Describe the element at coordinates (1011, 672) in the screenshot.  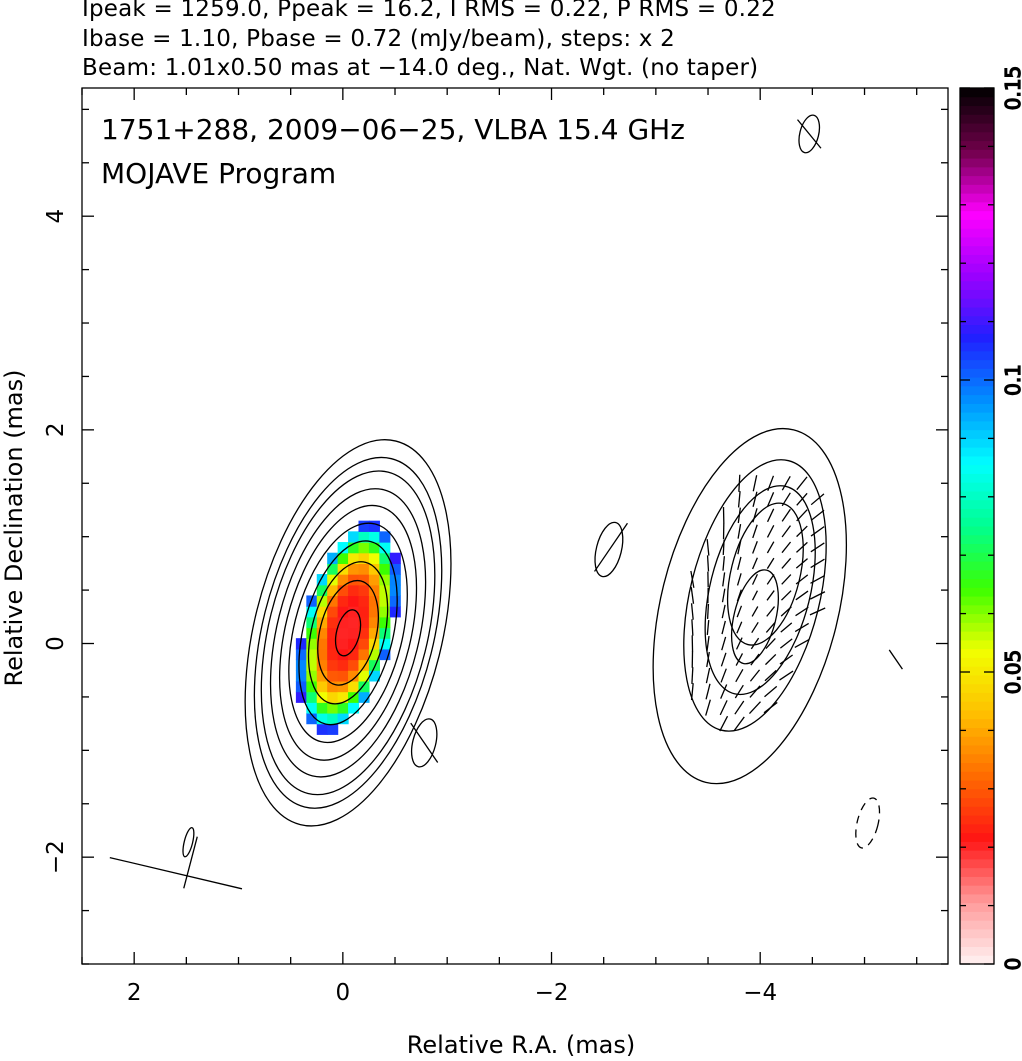
I see `colorbar-tick-label: 0.05` at that location.